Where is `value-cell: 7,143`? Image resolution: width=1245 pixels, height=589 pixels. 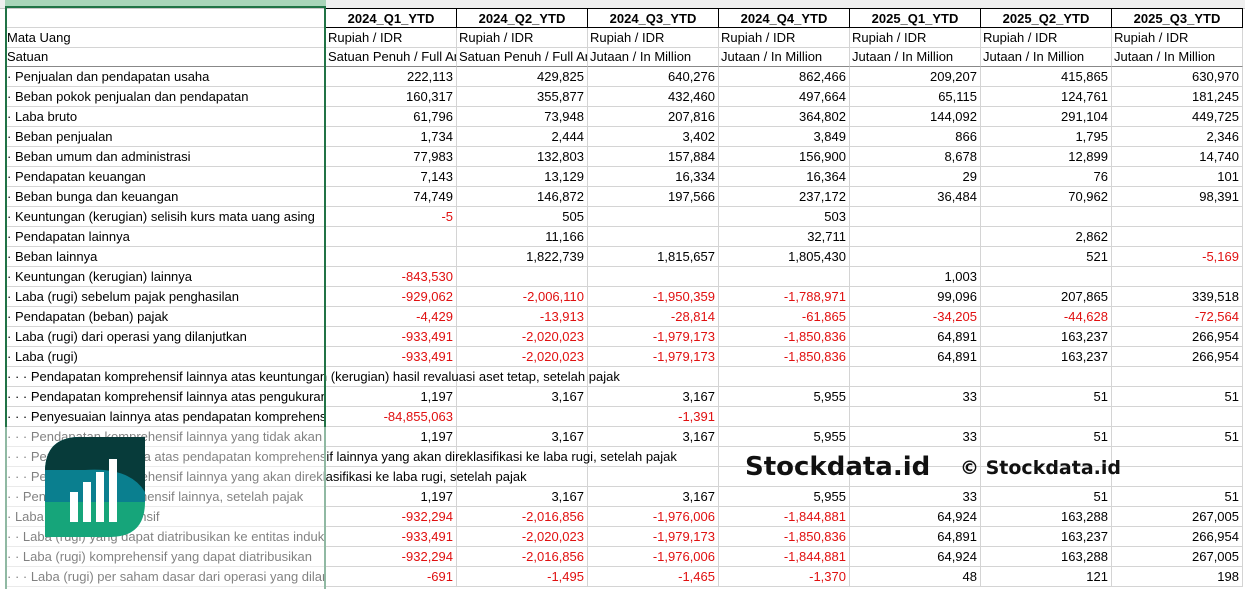
value-cell: 7,143 is located at coordinates (391, 177).